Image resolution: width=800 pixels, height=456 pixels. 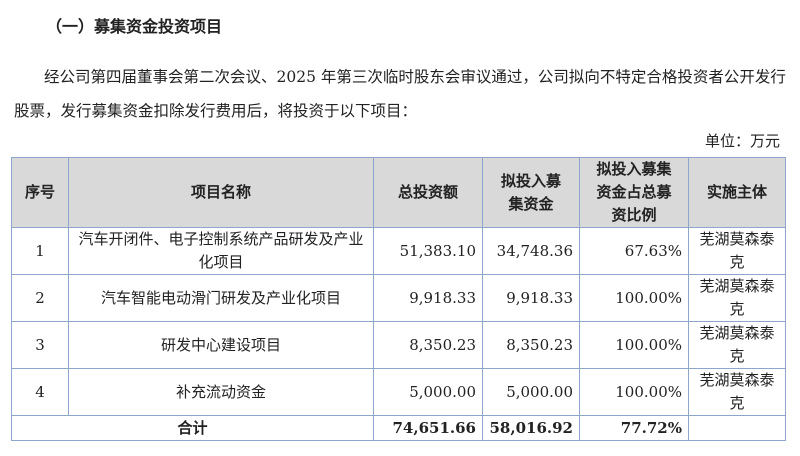 I want to click on total-entity, so click(x=737, y=428).